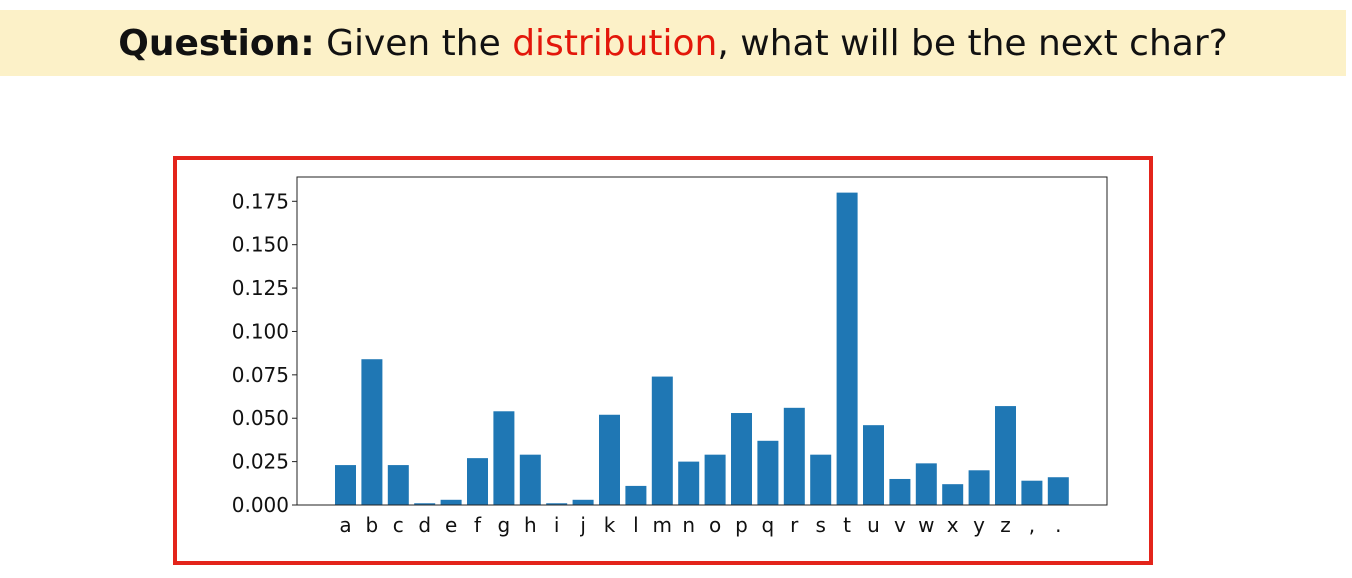 The image size is (1352, 578). I want to click on question-label: Question:, so click(216, 43).